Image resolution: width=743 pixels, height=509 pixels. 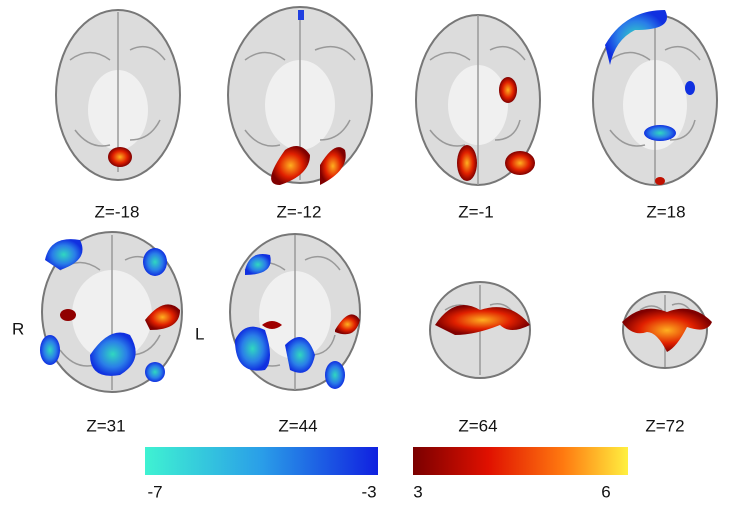 What do you see at coordinates (299, 211) in the screenshot?
I see `slice-label: Z=-12` at bounding box center [299, 211].